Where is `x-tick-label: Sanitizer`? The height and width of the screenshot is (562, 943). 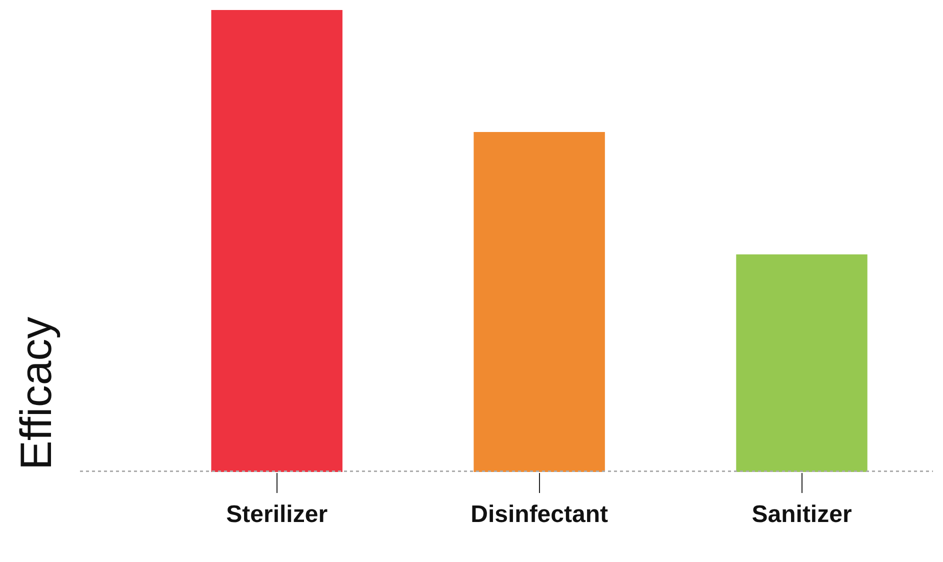 x-tick-label: Sanitizer is located at coordinates (802, 514).